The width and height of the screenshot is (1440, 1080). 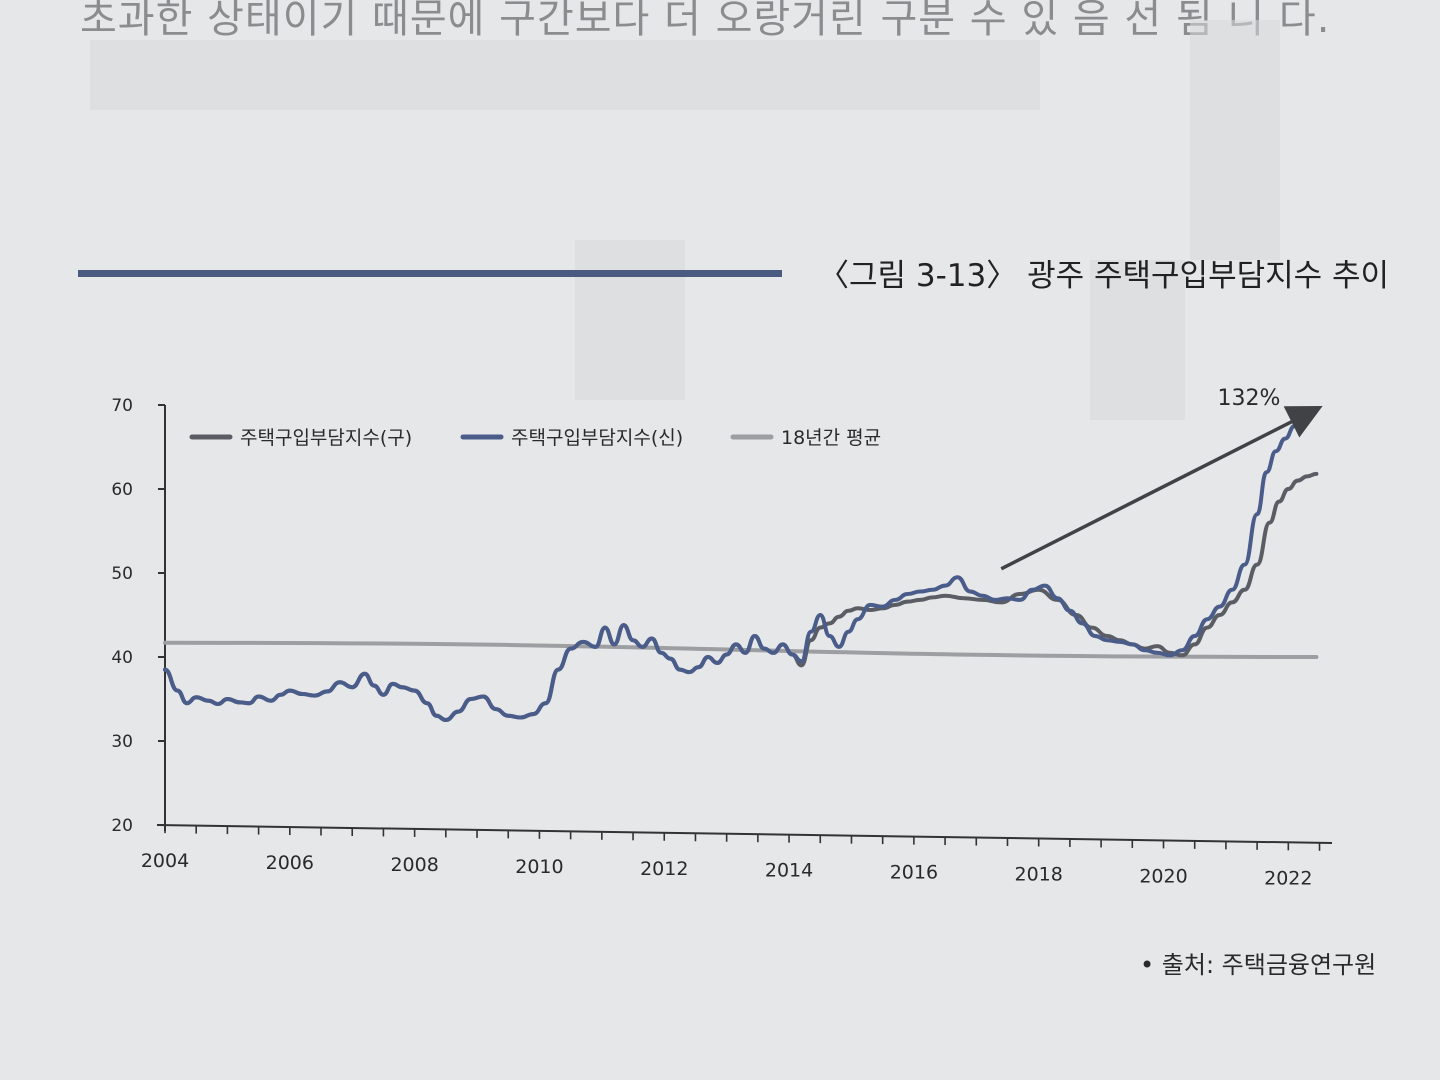 I want to click on figure-title: 〈그림 3-13〉 광주 주택구입부담지수 추이, so click(x=1104, y=276).